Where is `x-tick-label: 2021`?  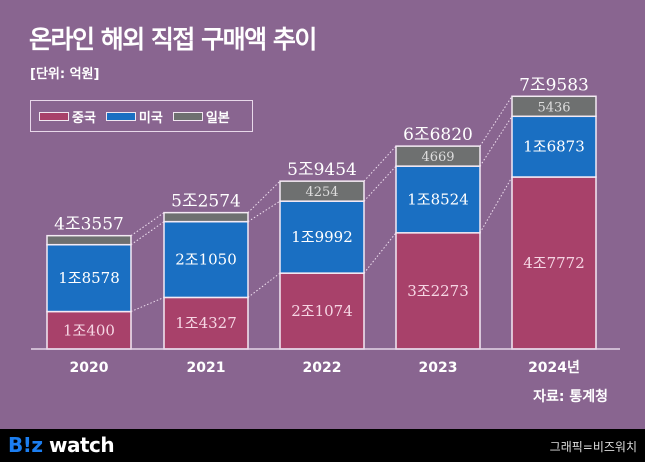
x-tick-label: 2021 is located at coordinates (206, 368).